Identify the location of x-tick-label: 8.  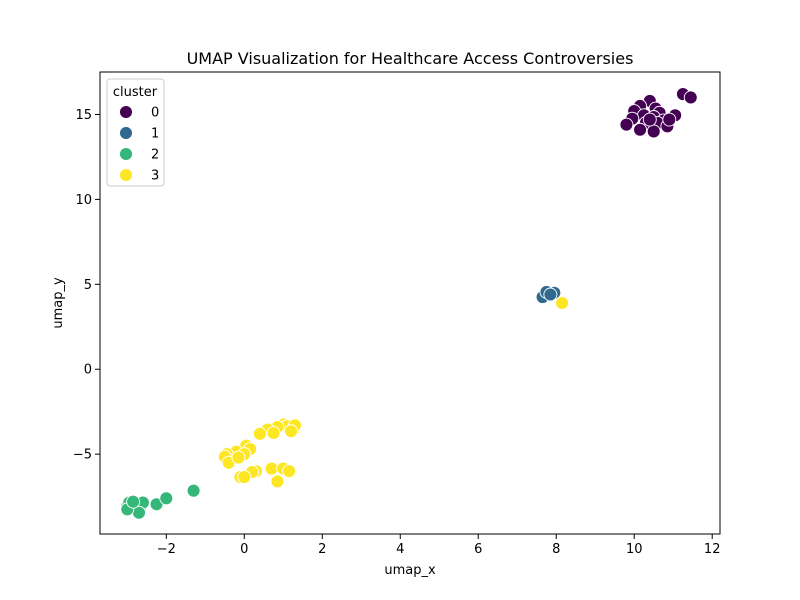
(556, 549).